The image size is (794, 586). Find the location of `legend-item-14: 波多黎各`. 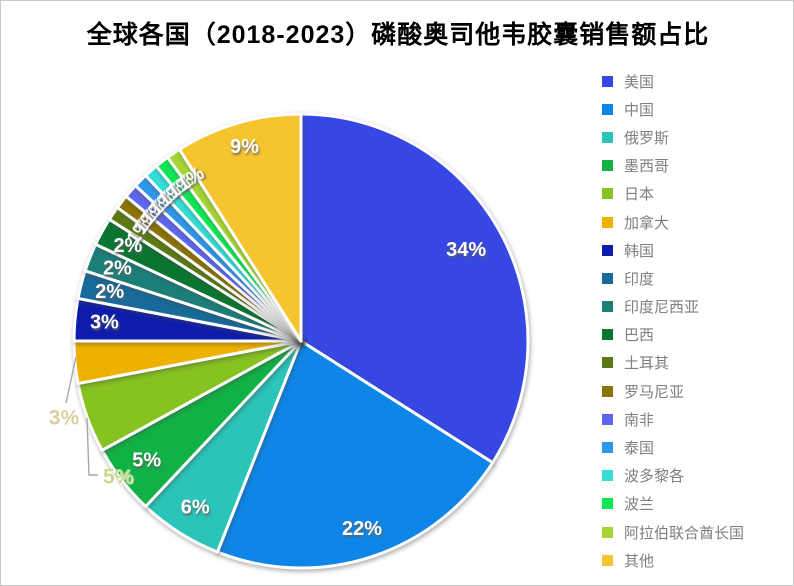

legend-item-14: 波多黎各 is located at coordinates (673, 476).